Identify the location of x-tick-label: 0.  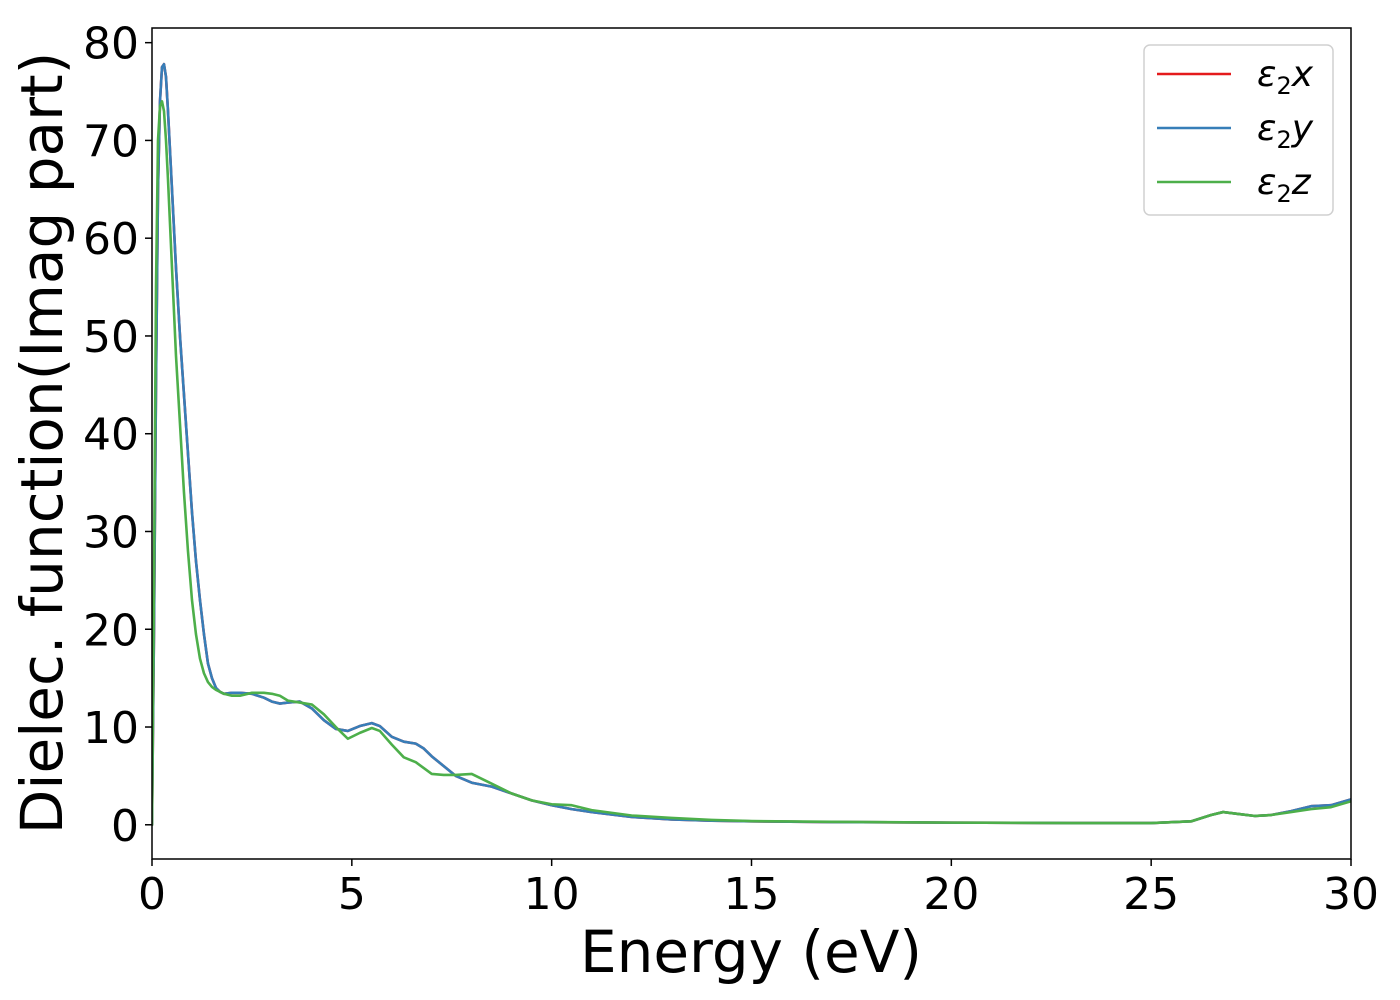
(152, 894).